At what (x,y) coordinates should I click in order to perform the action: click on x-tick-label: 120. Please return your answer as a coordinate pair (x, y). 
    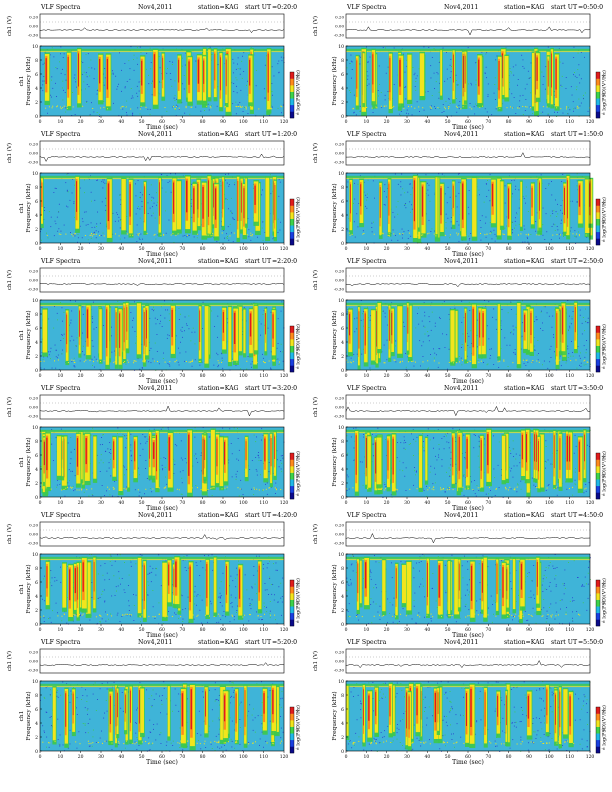
    Looking at the image, I should click on (284, 249).